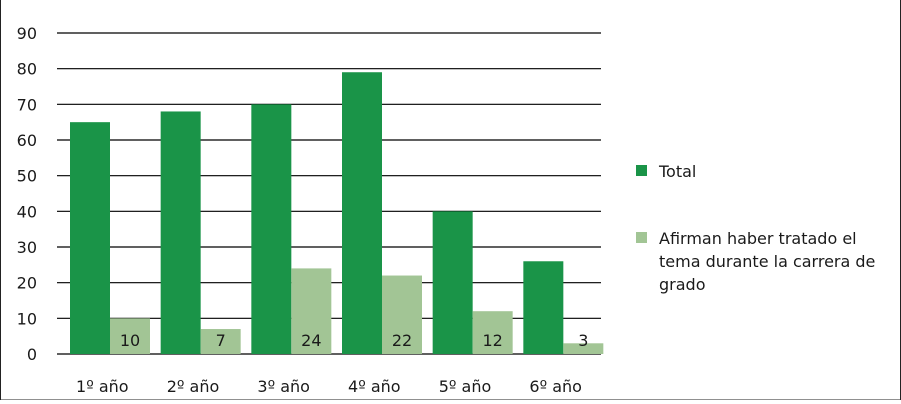 The width and height of the screenshot is (901, 404). What do you see at coordinates (102, 386) in the screenshot?
I see `x-tick-label-1: 1º año` at bounding box center [102, 386].